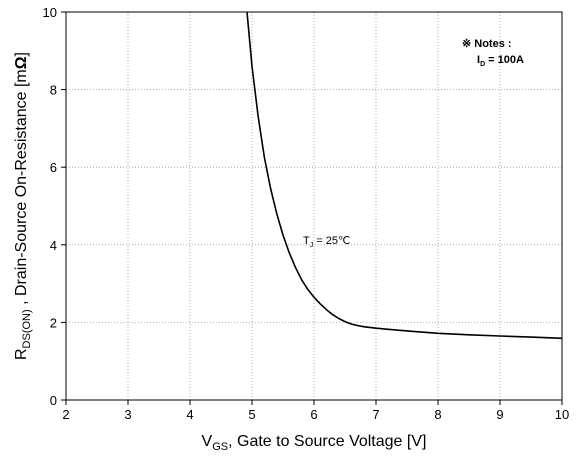  I want to click on x-axis-title-sub: GS, so click(220, 447).